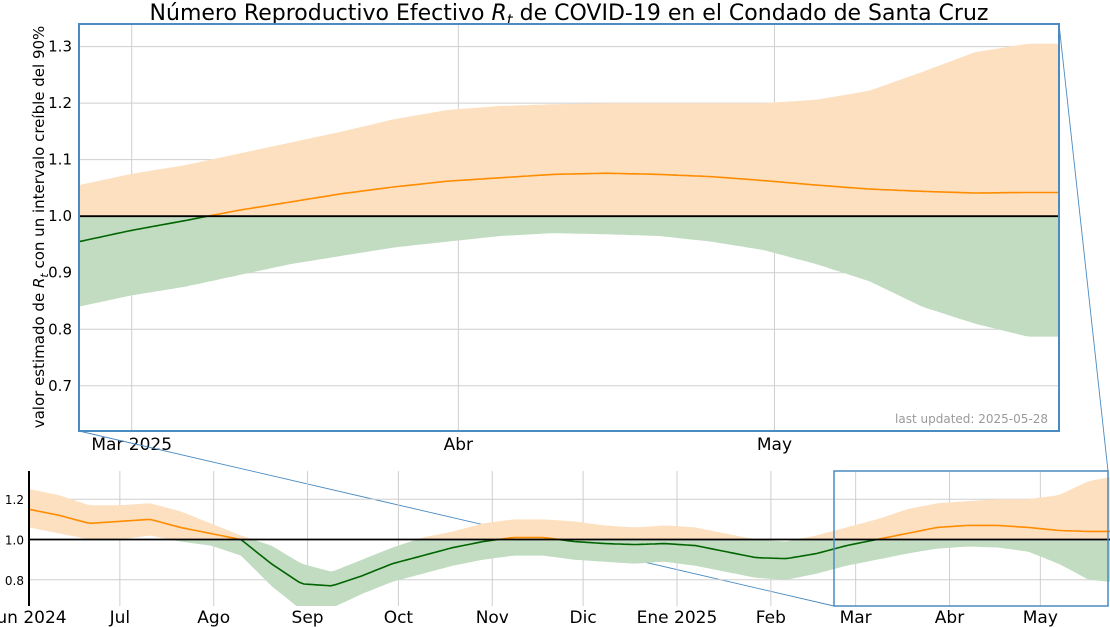 The height and width of the screenshot is (627, 1110). What do you see at coordinates (33, 617) in the screenshot?
I see `x-tick-label: Jun 2024` at bounding box center [33, 617].